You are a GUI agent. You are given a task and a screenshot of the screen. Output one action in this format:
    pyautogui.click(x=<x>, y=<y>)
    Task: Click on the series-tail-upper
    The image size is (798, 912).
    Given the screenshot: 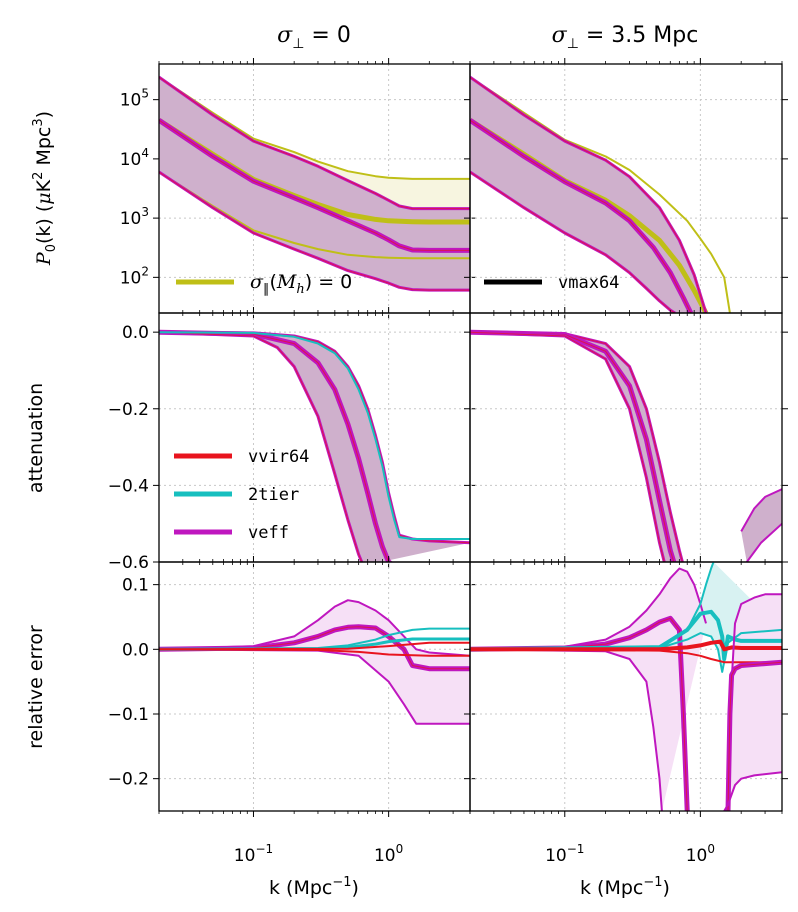 What is the action you would take?
    pyautogui.click(x=761, y=510)
    